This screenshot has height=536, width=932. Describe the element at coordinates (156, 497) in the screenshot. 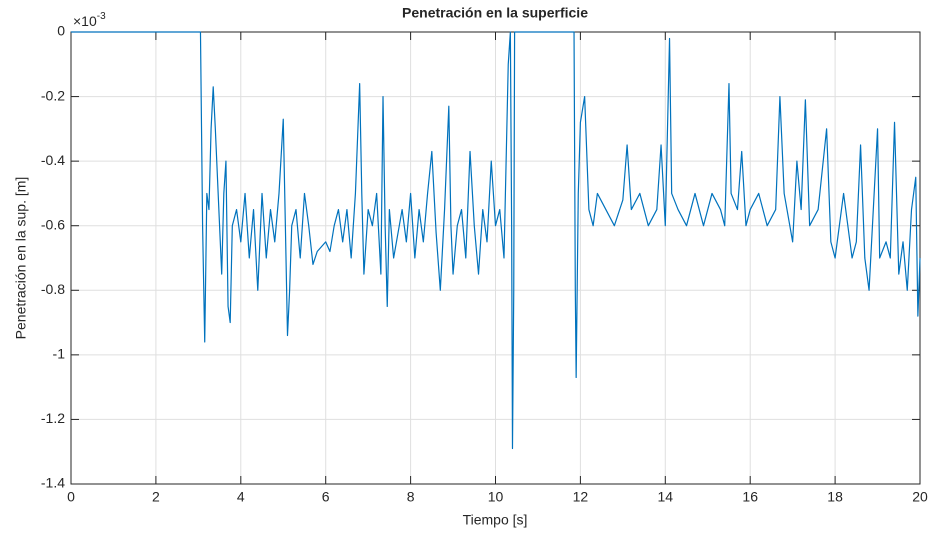

I see `x-tick-label: 2` at that location.